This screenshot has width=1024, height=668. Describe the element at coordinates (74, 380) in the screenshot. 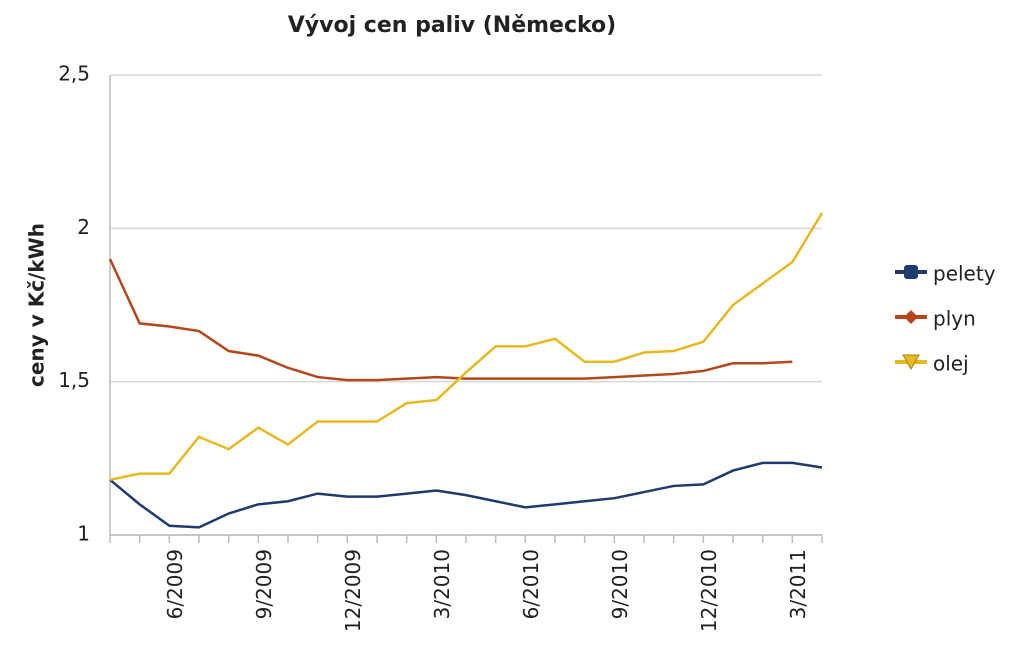

I see `y-tick-label: 1,5` at that location.